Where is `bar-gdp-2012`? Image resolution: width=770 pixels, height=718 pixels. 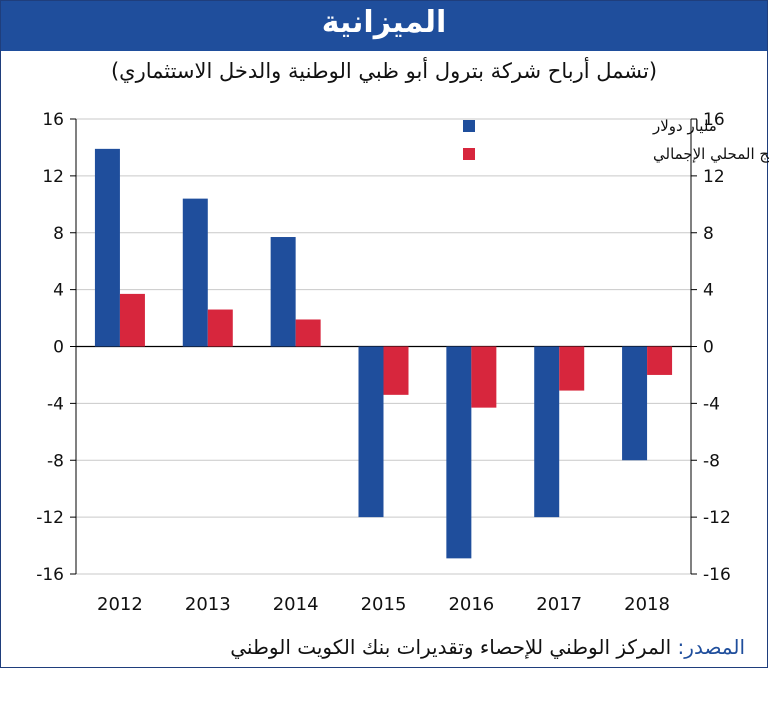 bar-gdp-2012 is located at coordinates (132, 320).